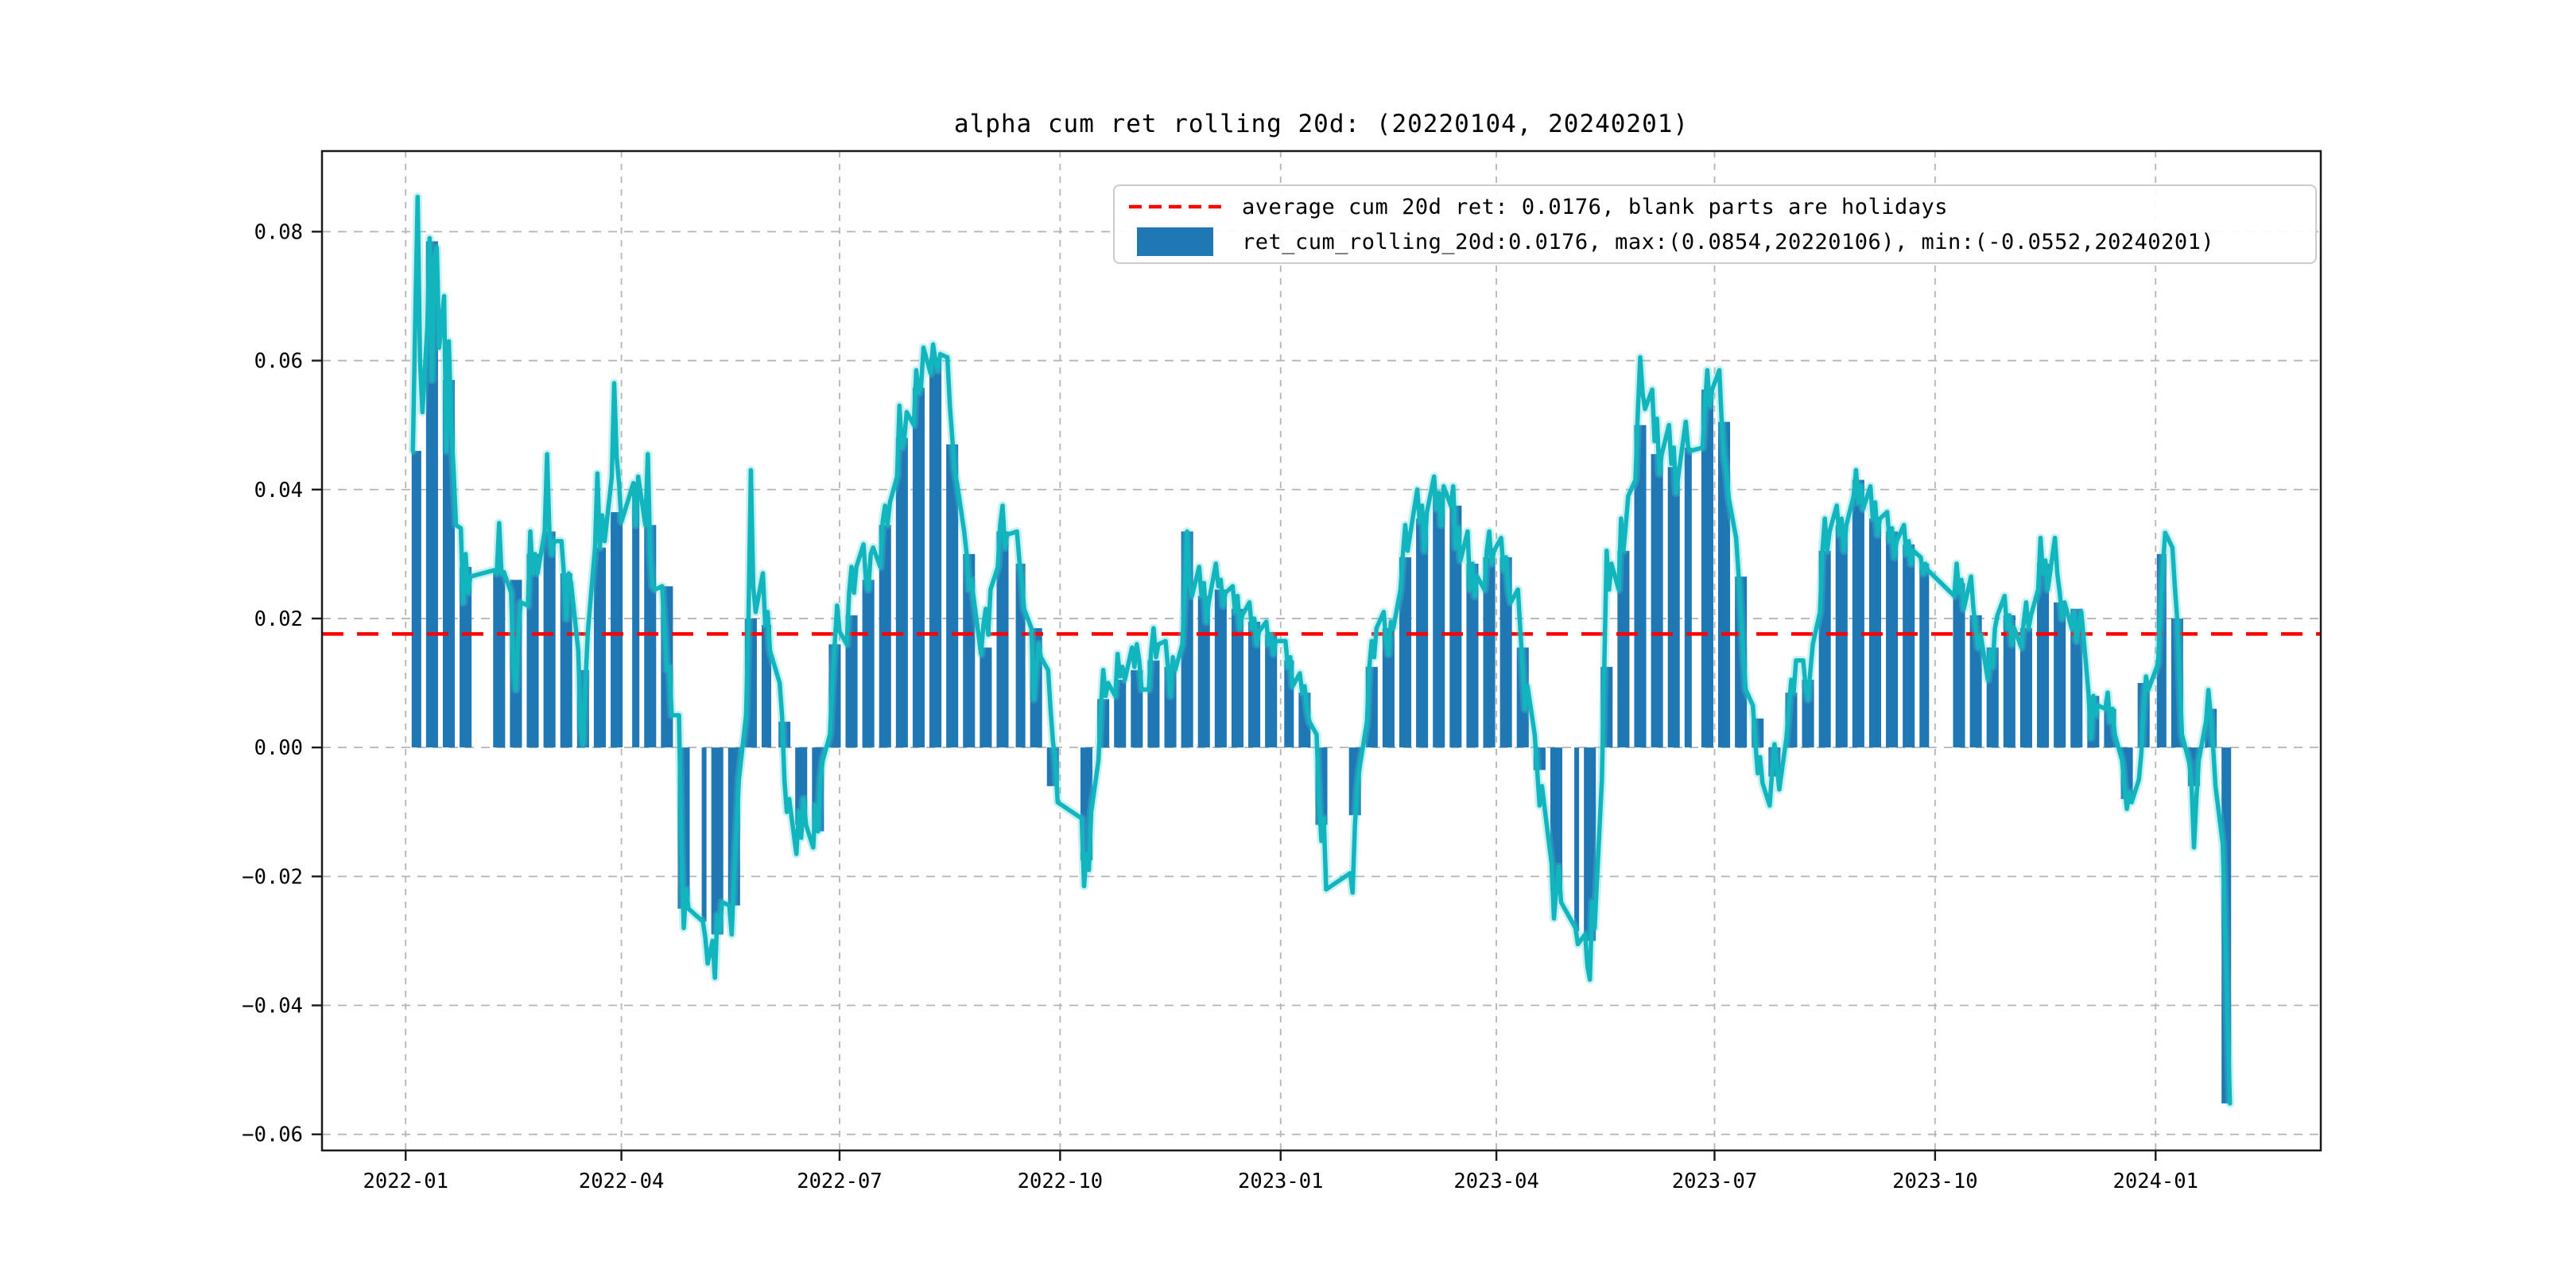 Image resolution: width=2576 pixels, height=1288 pixels. I want to click on x-tick-label: 2023-10, so click(1934, 1181).